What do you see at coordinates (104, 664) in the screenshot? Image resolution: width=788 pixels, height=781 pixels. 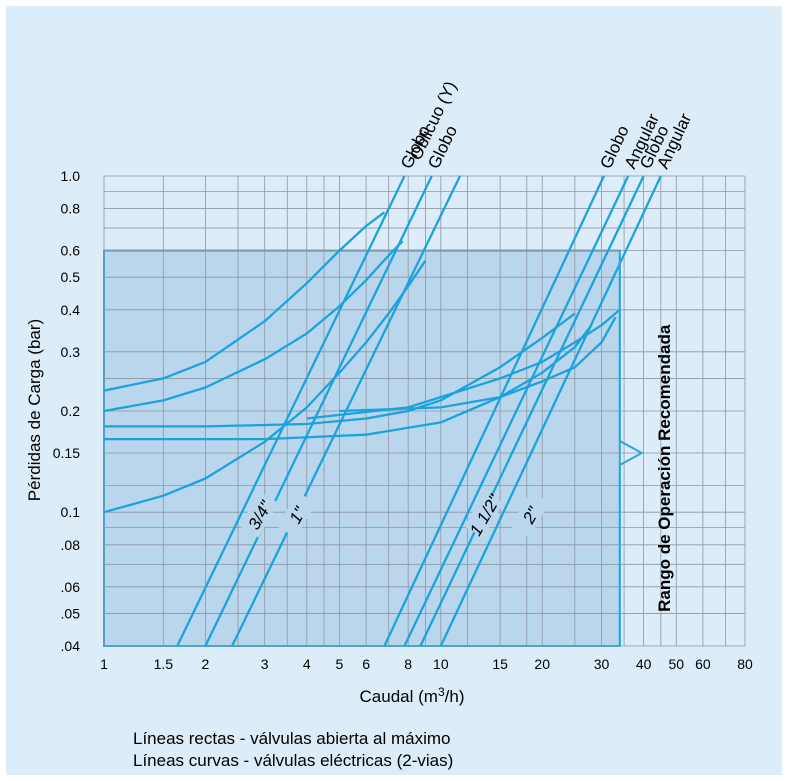 I see `x-tick-label: 1` at bounding box center [104, 664].